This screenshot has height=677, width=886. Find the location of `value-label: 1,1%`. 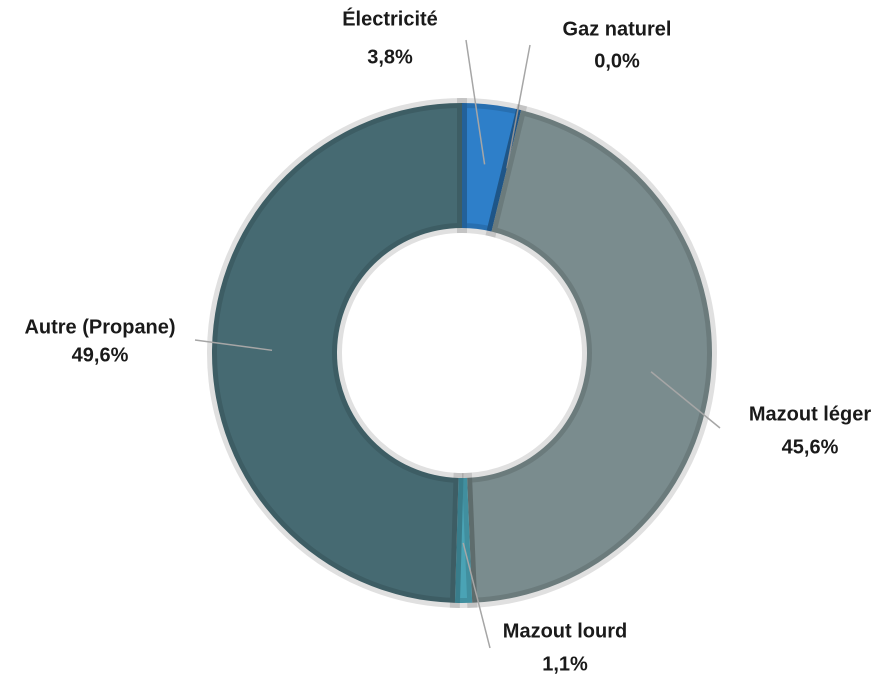

value-label: 1,1% is located at coordinates (565, 664).